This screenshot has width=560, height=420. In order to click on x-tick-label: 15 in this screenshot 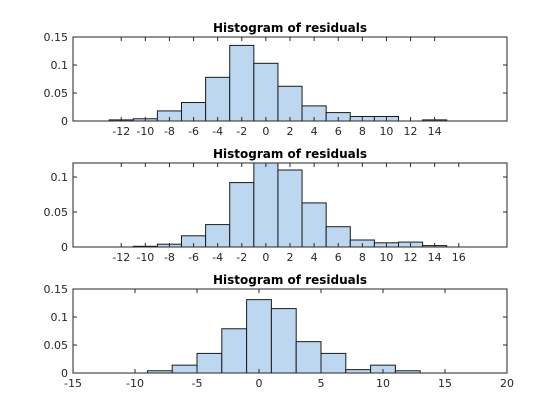, I will do `click(445, 383)`.